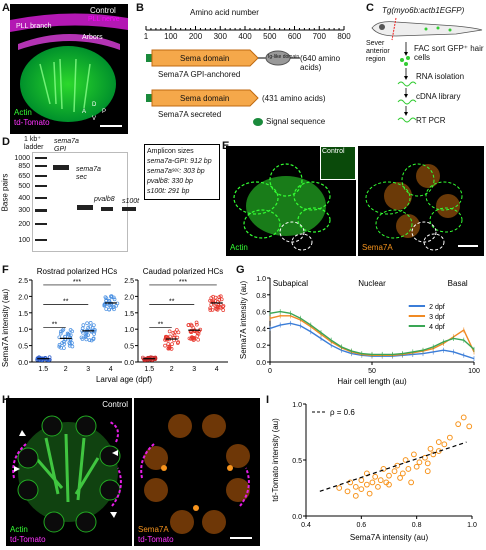  I want to click on bp-label: 300, so click(24, 210).